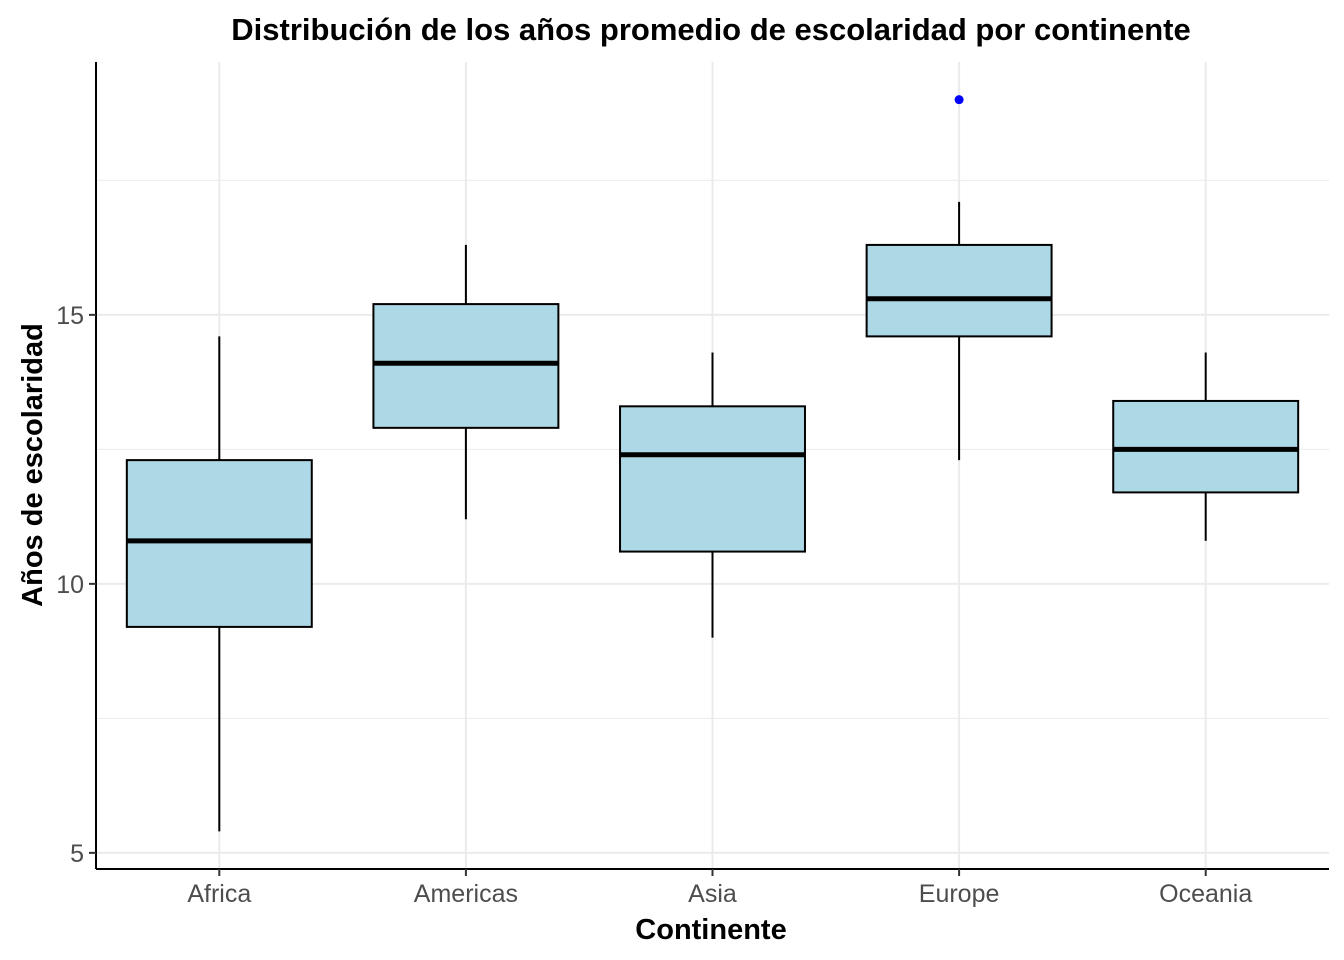 This screenshot has width=1344, height=960. I want to click on box-oceania, so click(1206, 446).